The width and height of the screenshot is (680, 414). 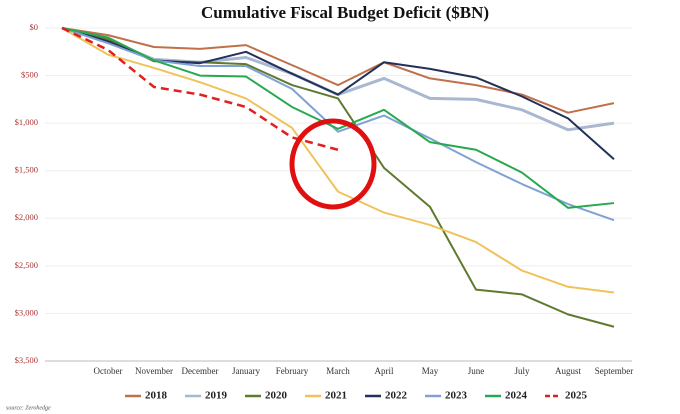 I want to click on x-tick-label: August, so click(x=568, y=371).